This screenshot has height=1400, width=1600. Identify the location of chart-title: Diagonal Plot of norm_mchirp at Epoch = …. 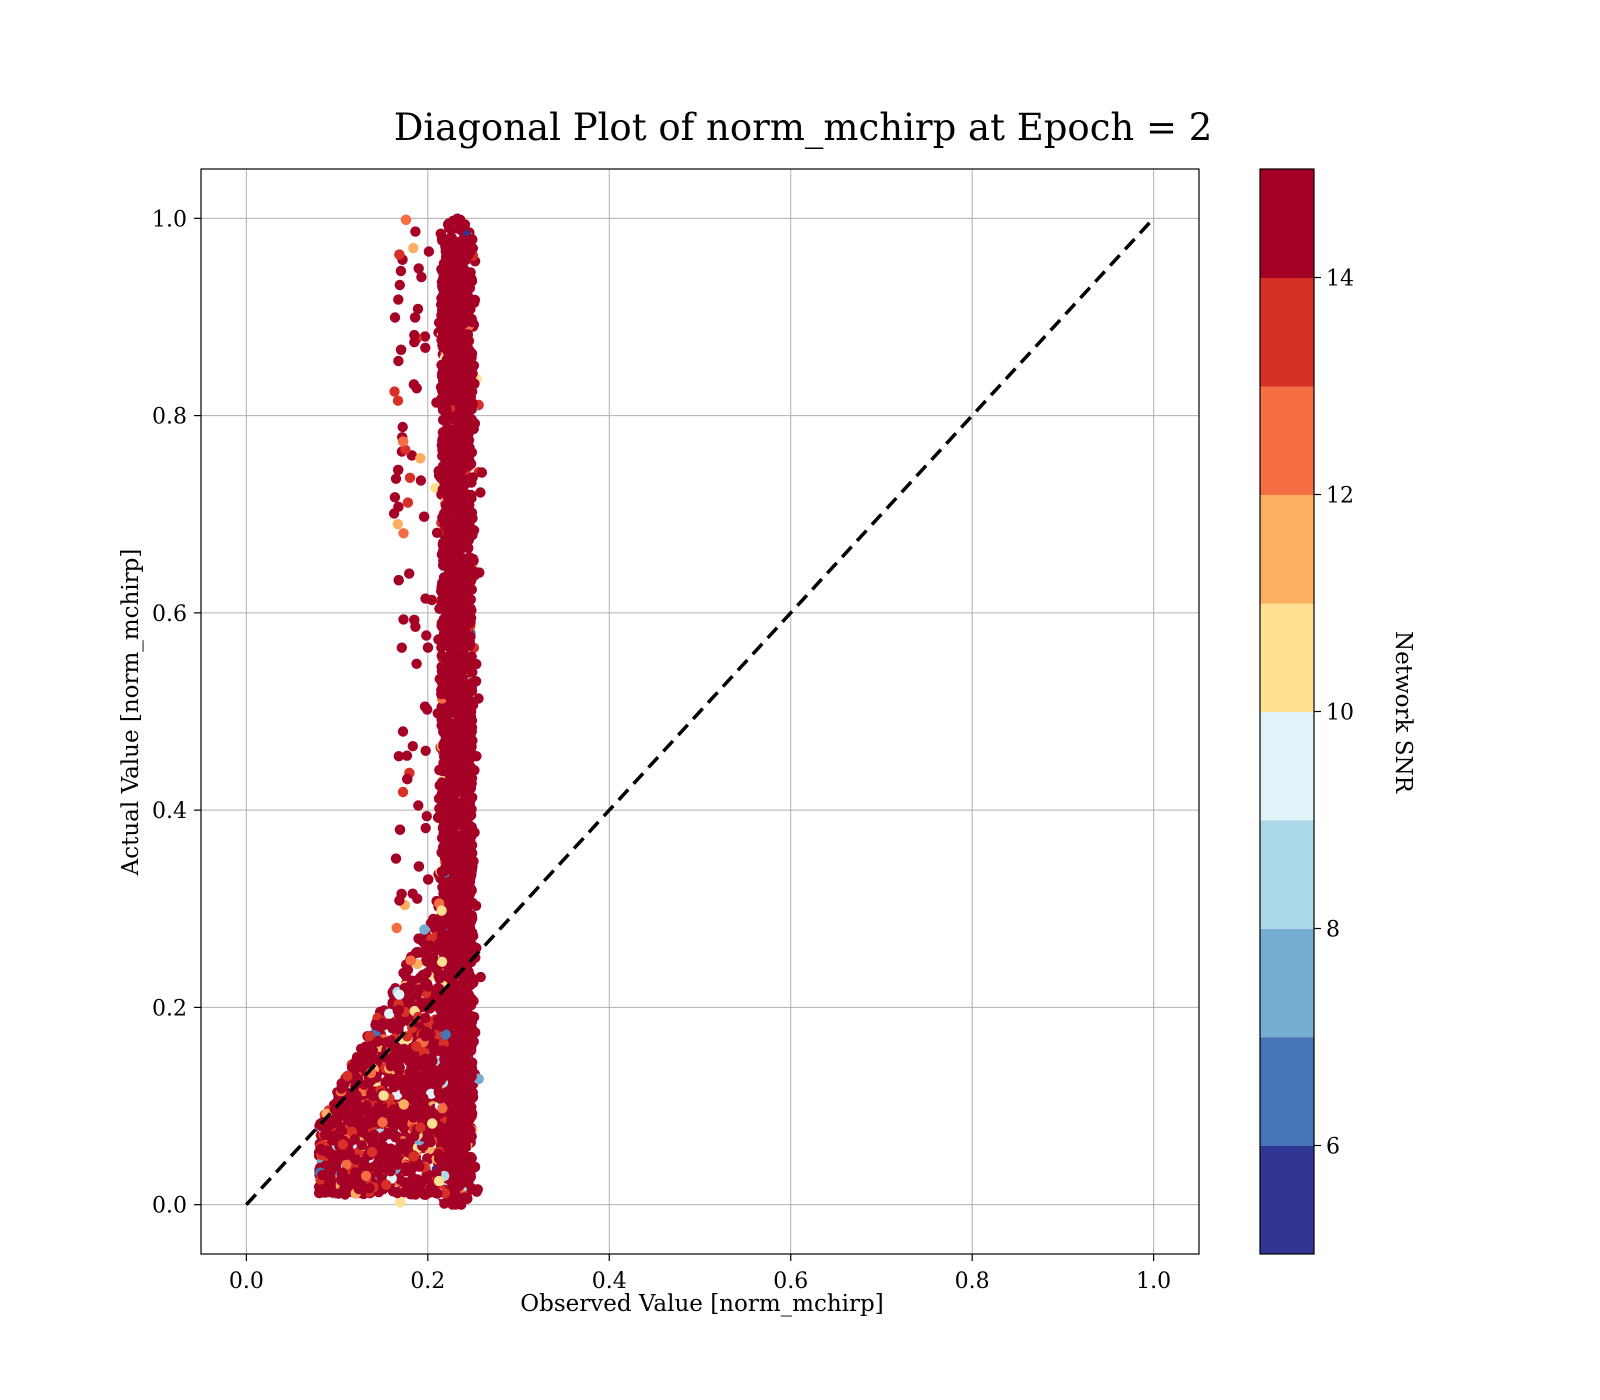
(803, 128).